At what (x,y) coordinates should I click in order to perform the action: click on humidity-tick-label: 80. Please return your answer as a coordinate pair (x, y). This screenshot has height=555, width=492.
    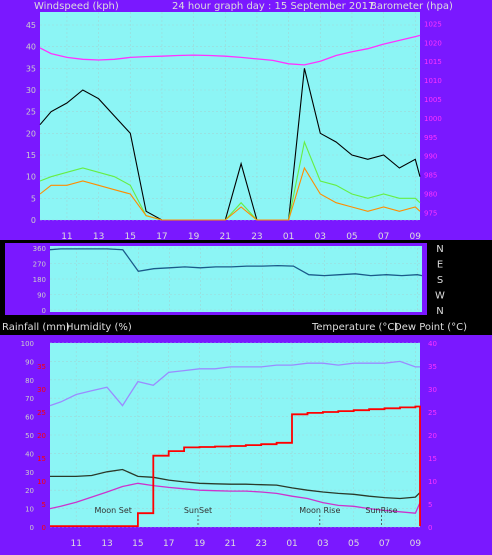
    Looking at the image, I should click on (29, 381).